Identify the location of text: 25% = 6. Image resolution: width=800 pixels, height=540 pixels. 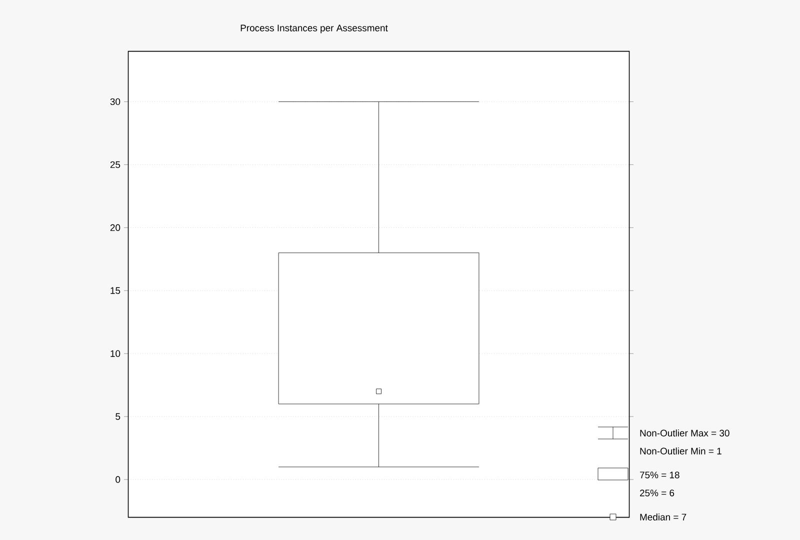
(657, 493).